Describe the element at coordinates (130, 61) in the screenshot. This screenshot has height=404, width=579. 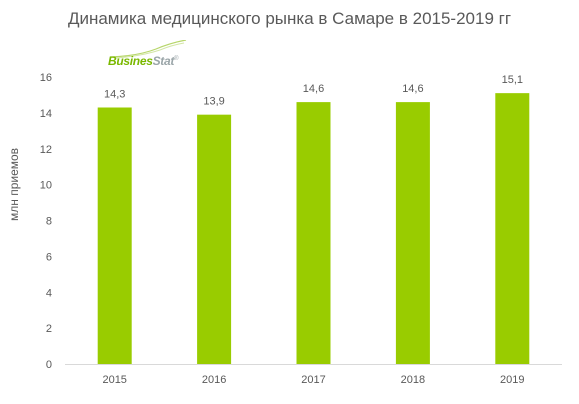
I see `logo-text-part1: Busines` at that location.